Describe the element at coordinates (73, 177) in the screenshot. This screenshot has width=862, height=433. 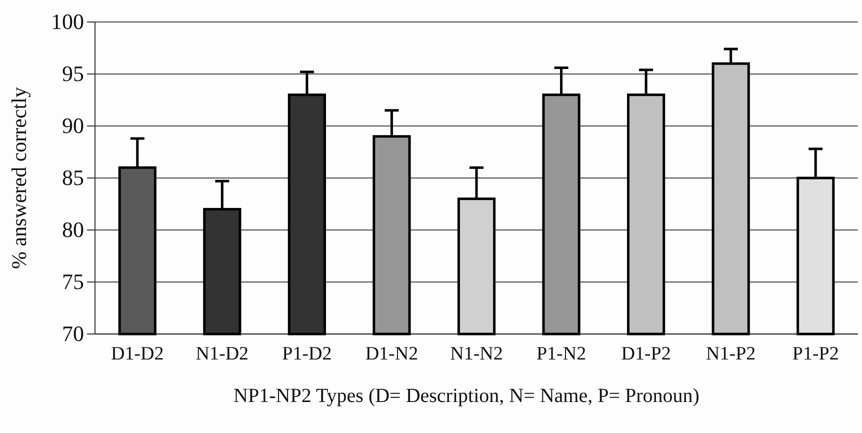
I see `y-tick-label: 85` at that location.